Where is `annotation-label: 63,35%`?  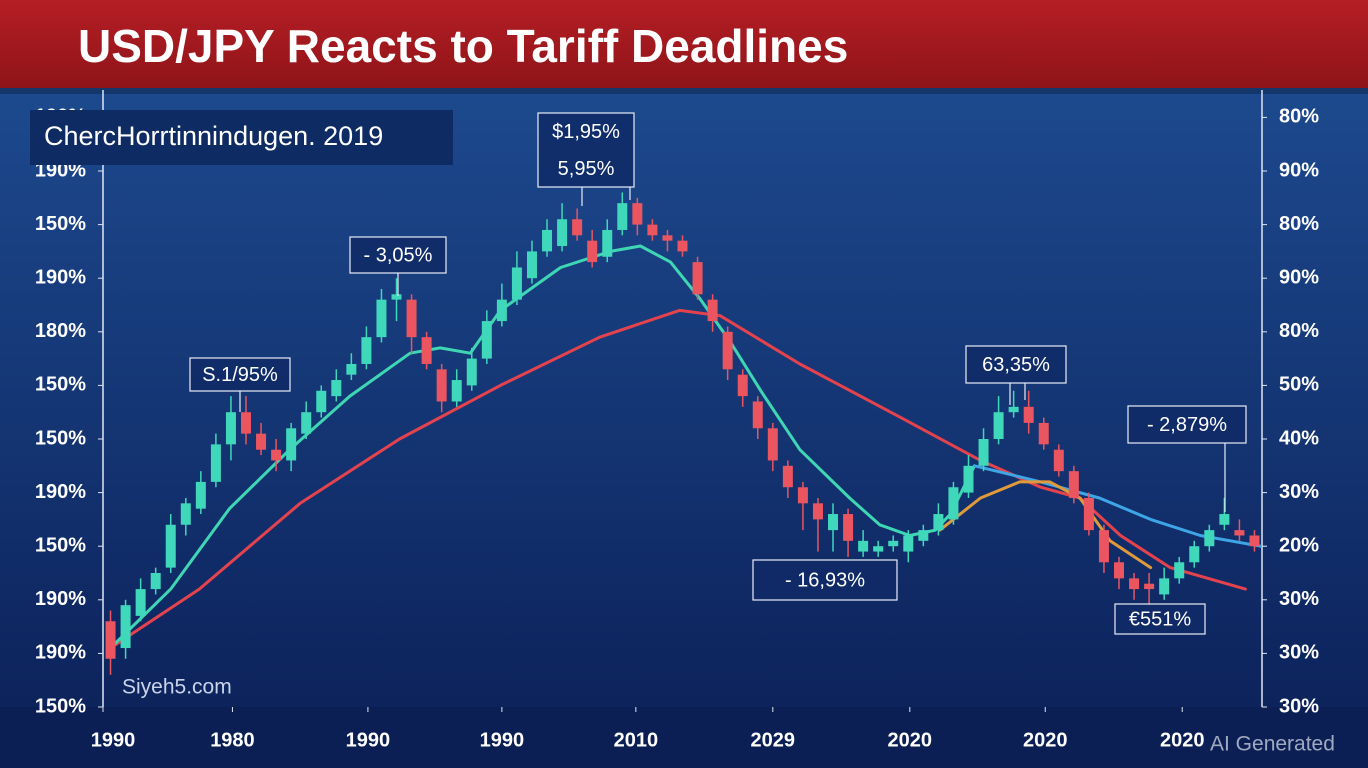 annotation-label: 63,35% is located at coordinates (1016, 365).